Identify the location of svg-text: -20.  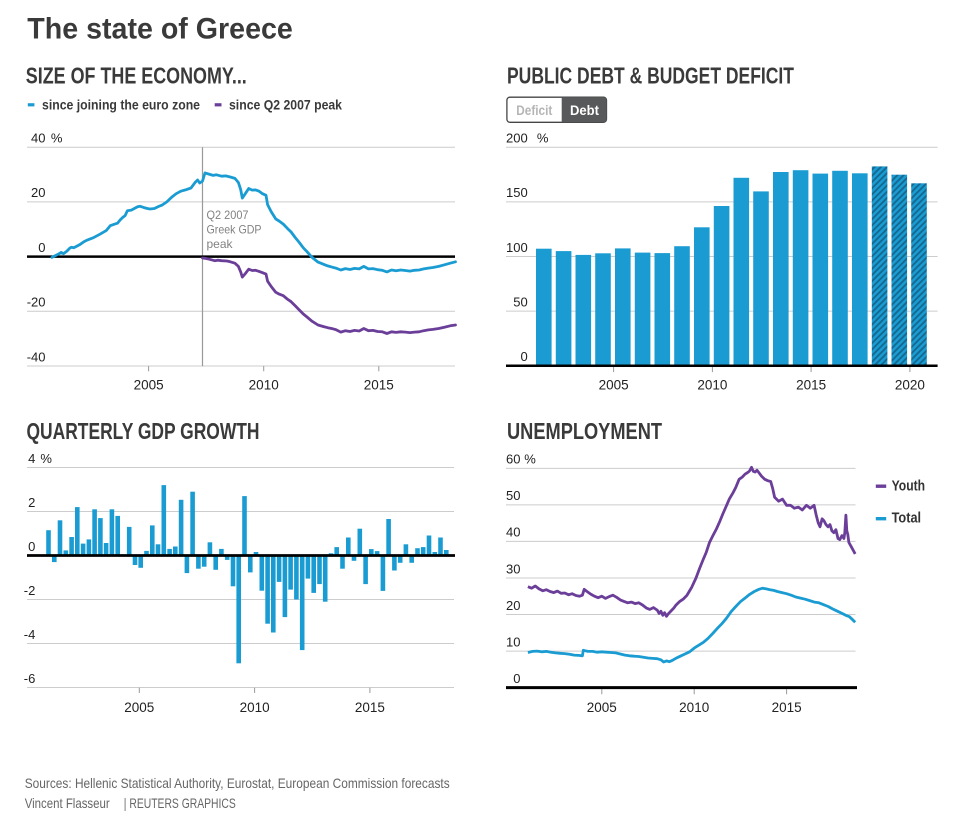
(36, 302).